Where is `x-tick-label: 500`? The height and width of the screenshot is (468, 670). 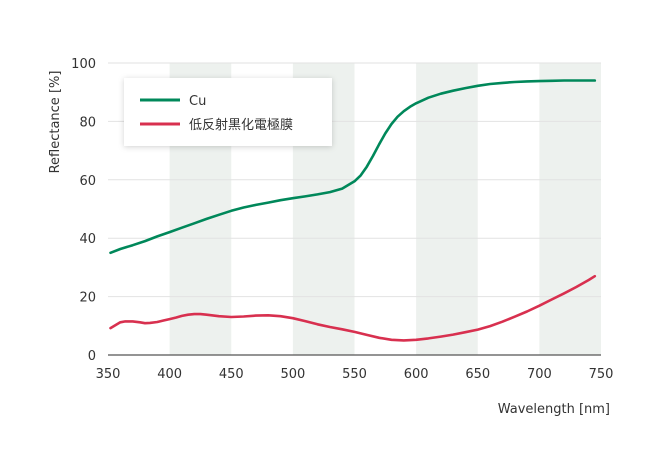
x-tick-label: 500 is located at coordinates (292, 374).